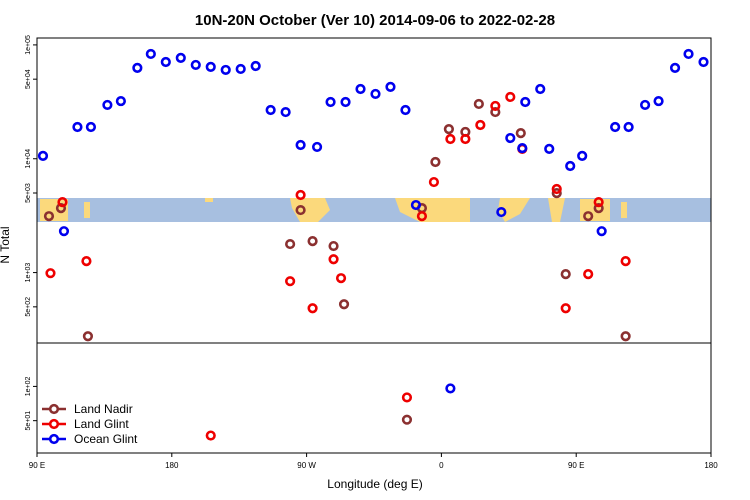 The image size is (750, 500). What do you see at coordinates (441, 465) in the screenshot?
I see `x-tick-label: 0` at bounding box center [441, 465].